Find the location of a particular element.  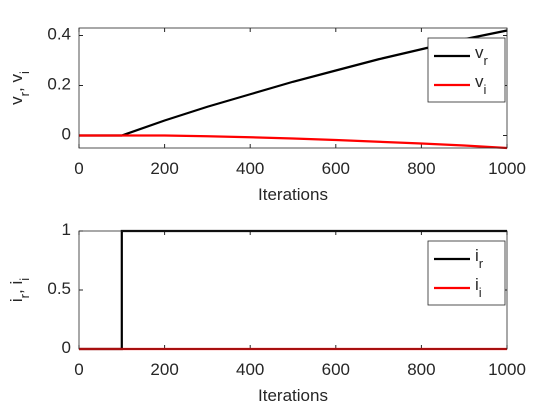

y-axis-label: vr, vi is located at coordinates (19, 88).